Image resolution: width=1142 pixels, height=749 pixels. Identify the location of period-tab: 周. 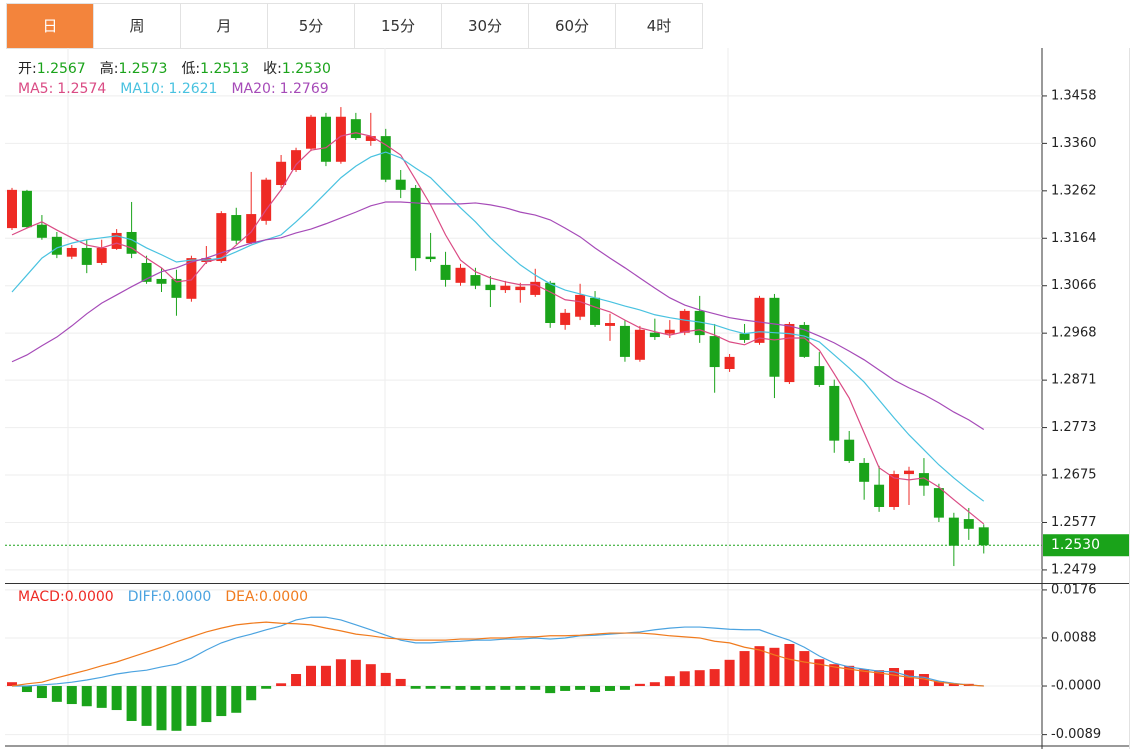
(137, 26).